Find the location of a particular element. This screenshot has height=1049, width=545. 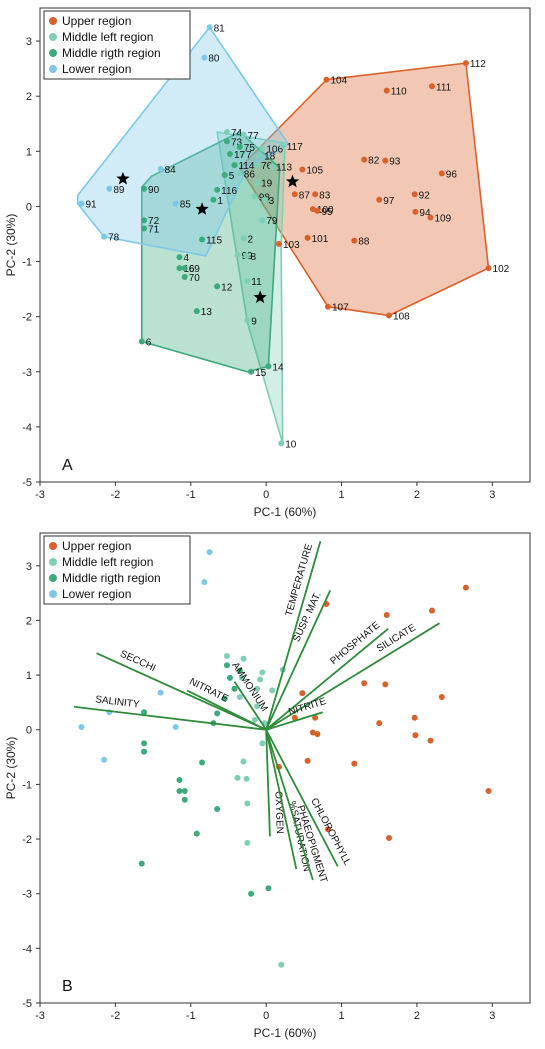

point-label: 7 is located at coordinates (249, 155).